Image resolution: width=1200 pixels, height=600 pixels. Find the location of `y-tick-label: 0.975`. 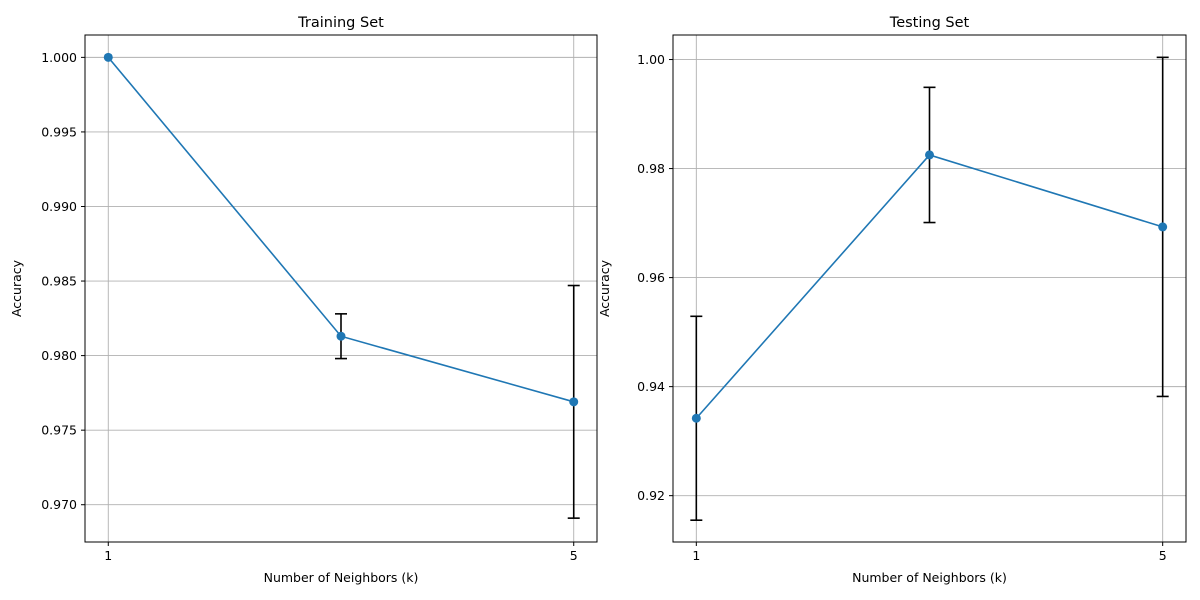

y-tick-label: 0.975 is located at coordinates (59, 430).